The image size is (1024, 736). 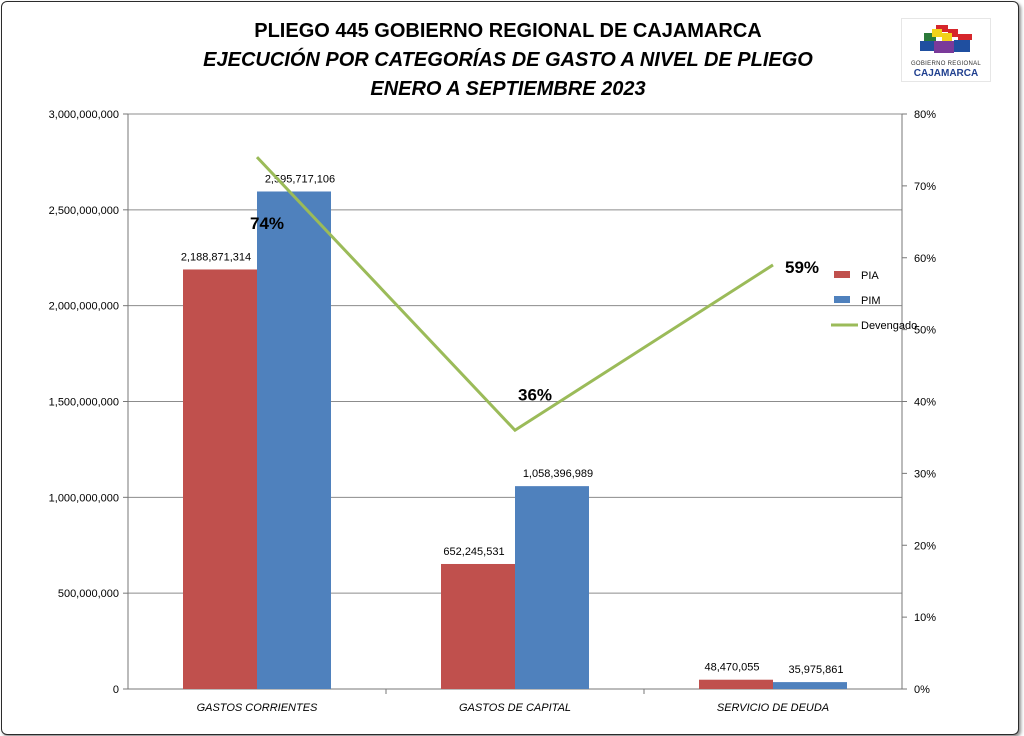 What do you see at coordinates (508, 89) in the screenshot?
I see `chart-period: ENERO A SEPTIEMBRE 2023` at bounding box center [508, 89].